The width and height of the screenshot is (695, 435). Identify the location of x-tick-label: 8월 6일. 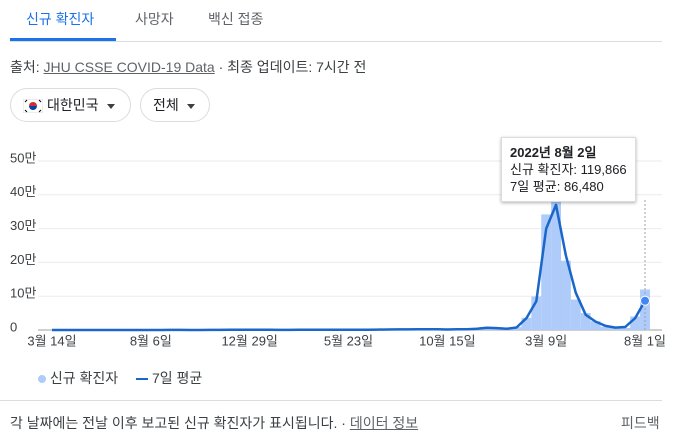
(151, 340).